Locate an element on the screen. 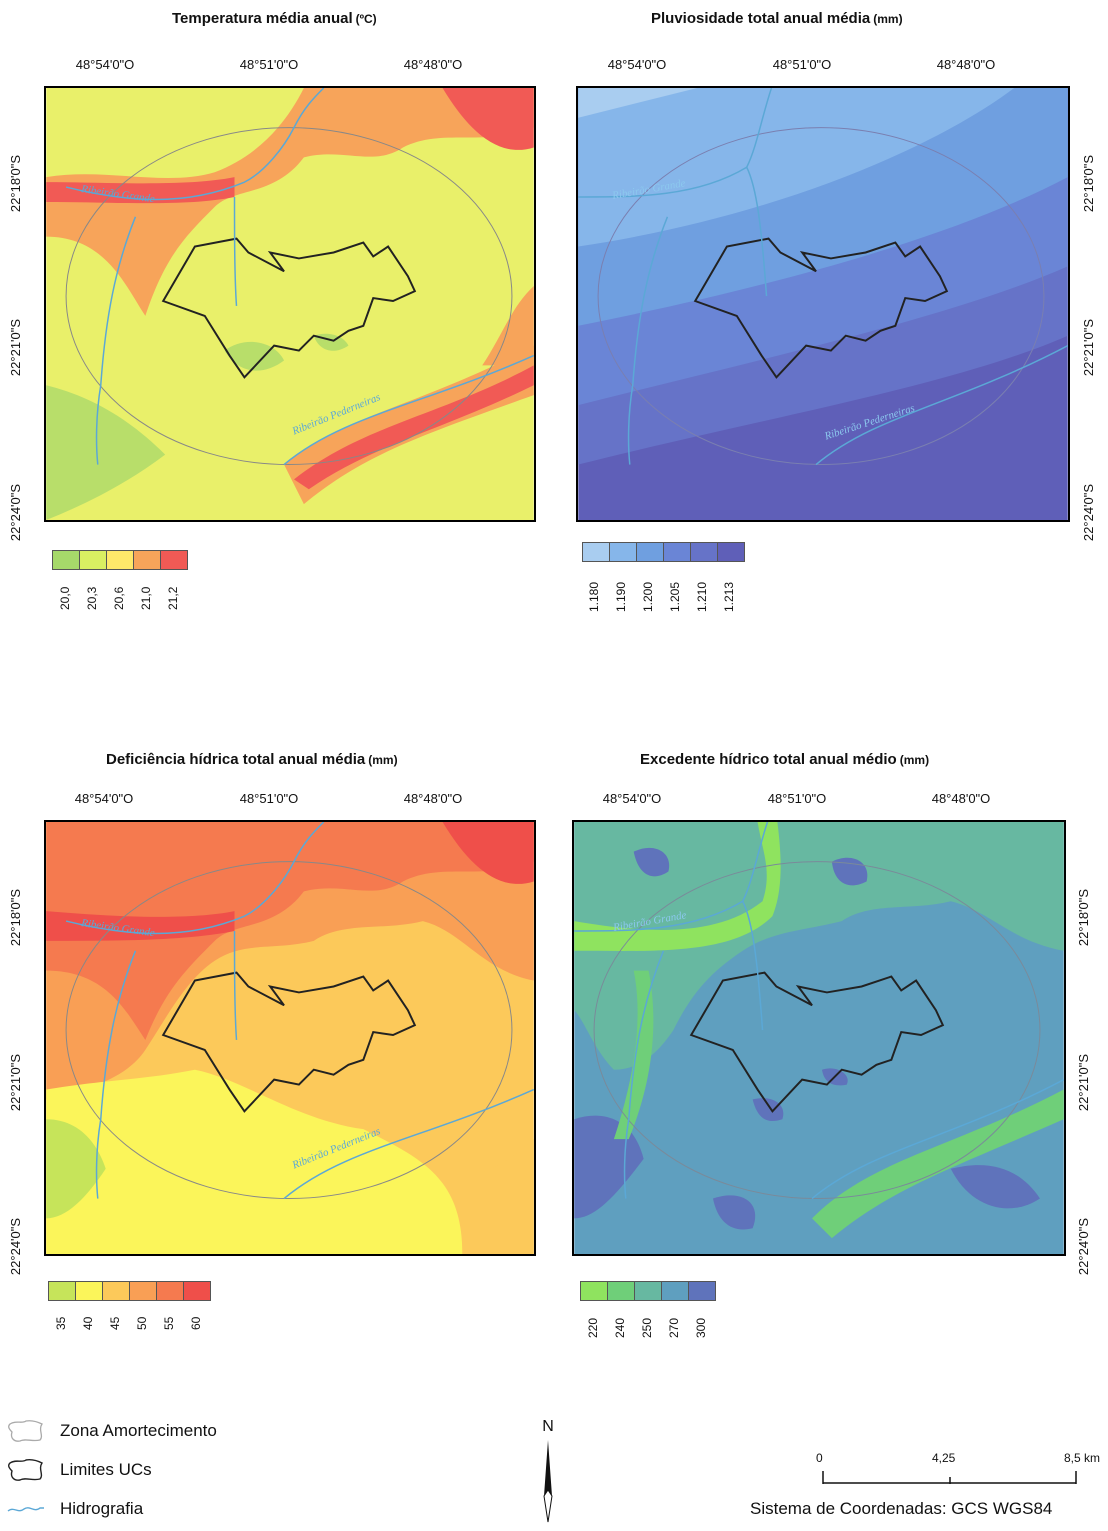 Image resolution: width=1108 pixels, height=1531 pixels. map-frame: Ribeirão Grande is located at coordinates (819, 1038).